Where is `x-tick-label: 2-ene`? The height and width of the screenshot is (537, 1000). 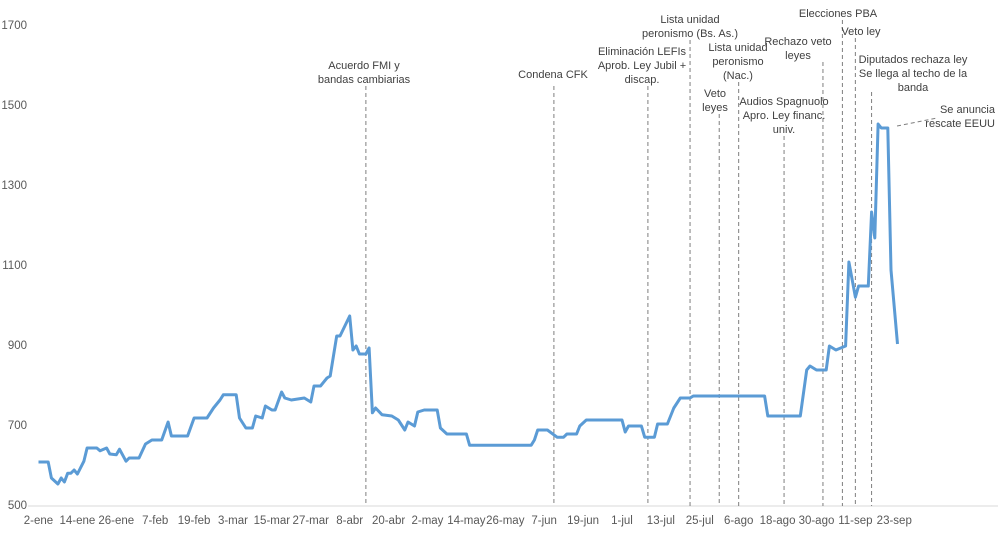
x-tick-label: 2-ene is located at coordinates (38, 521).